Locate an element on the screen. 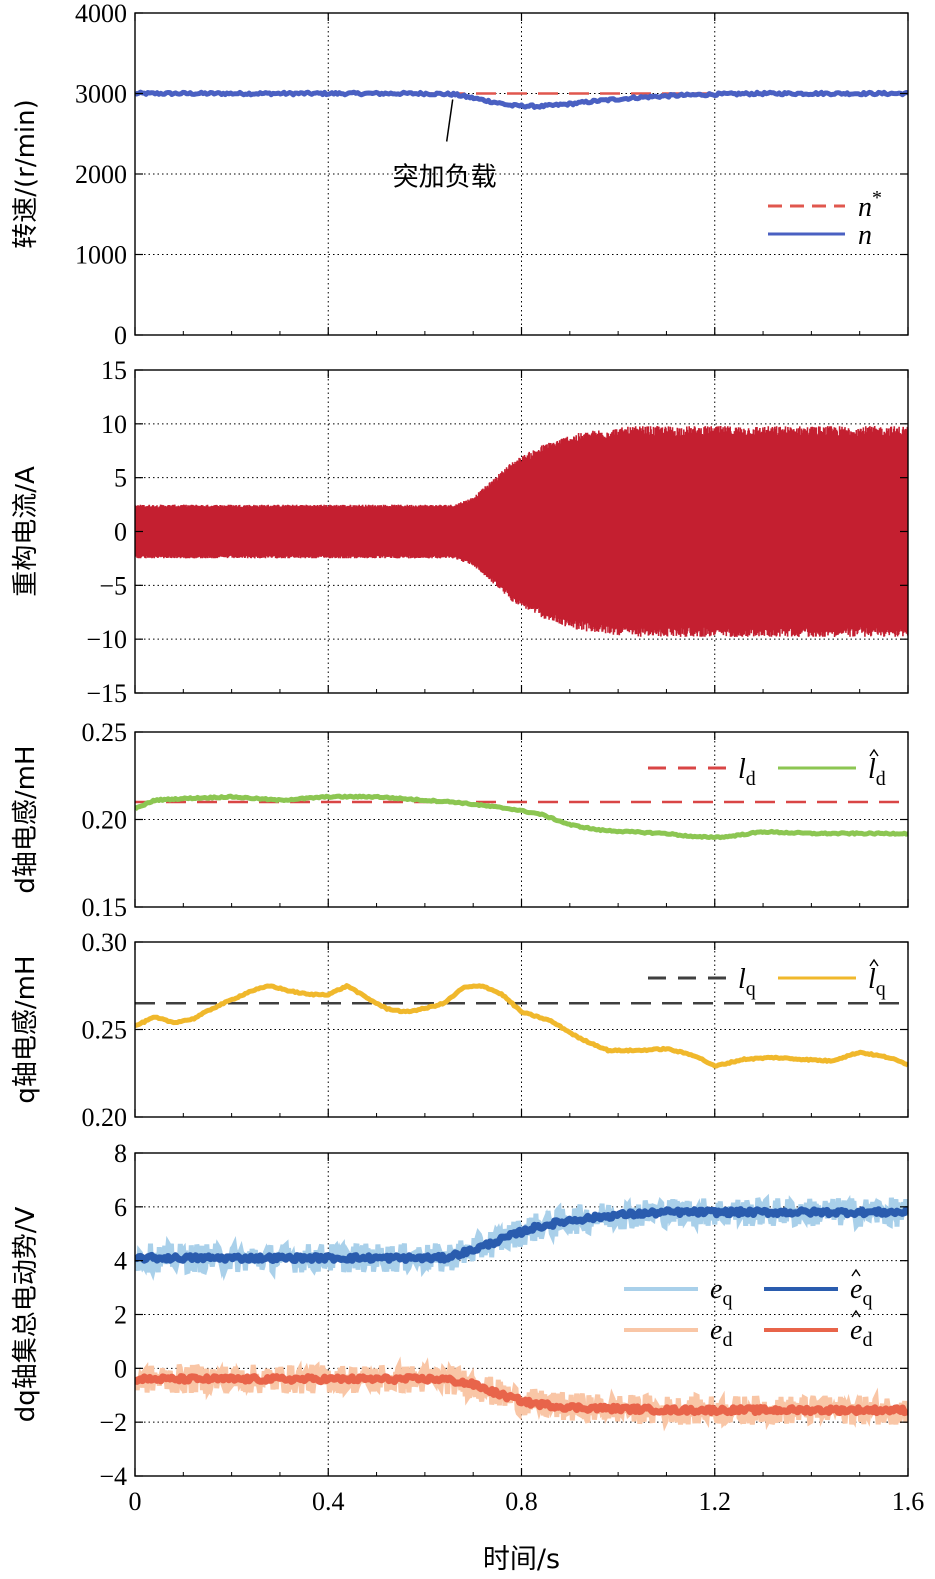  x-axis-label: 时间/s is located at coordinates (521, 1559).